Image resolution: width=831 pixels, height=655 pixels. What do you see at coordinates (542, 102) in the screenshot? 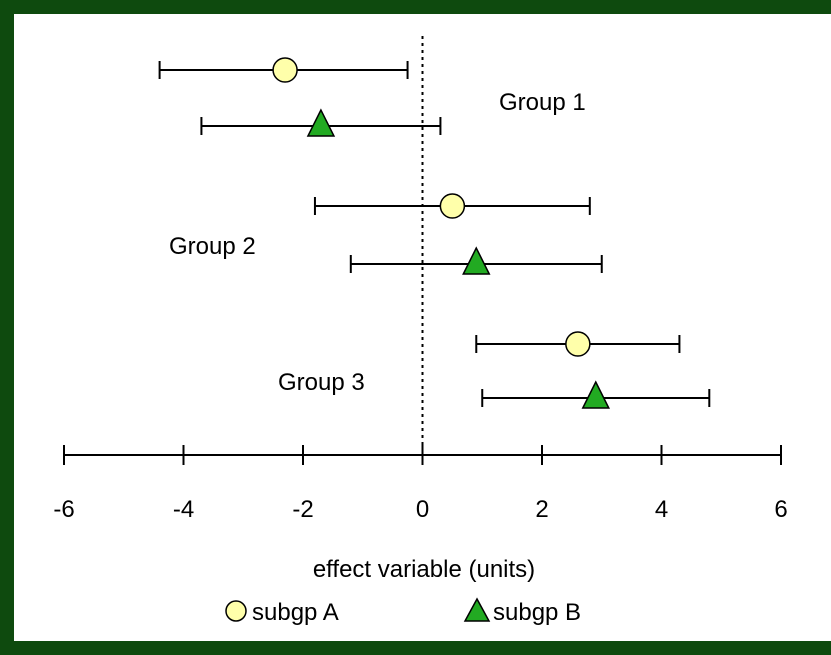
I see `group-label-1: Group 1` at bounding box center [542, 102].